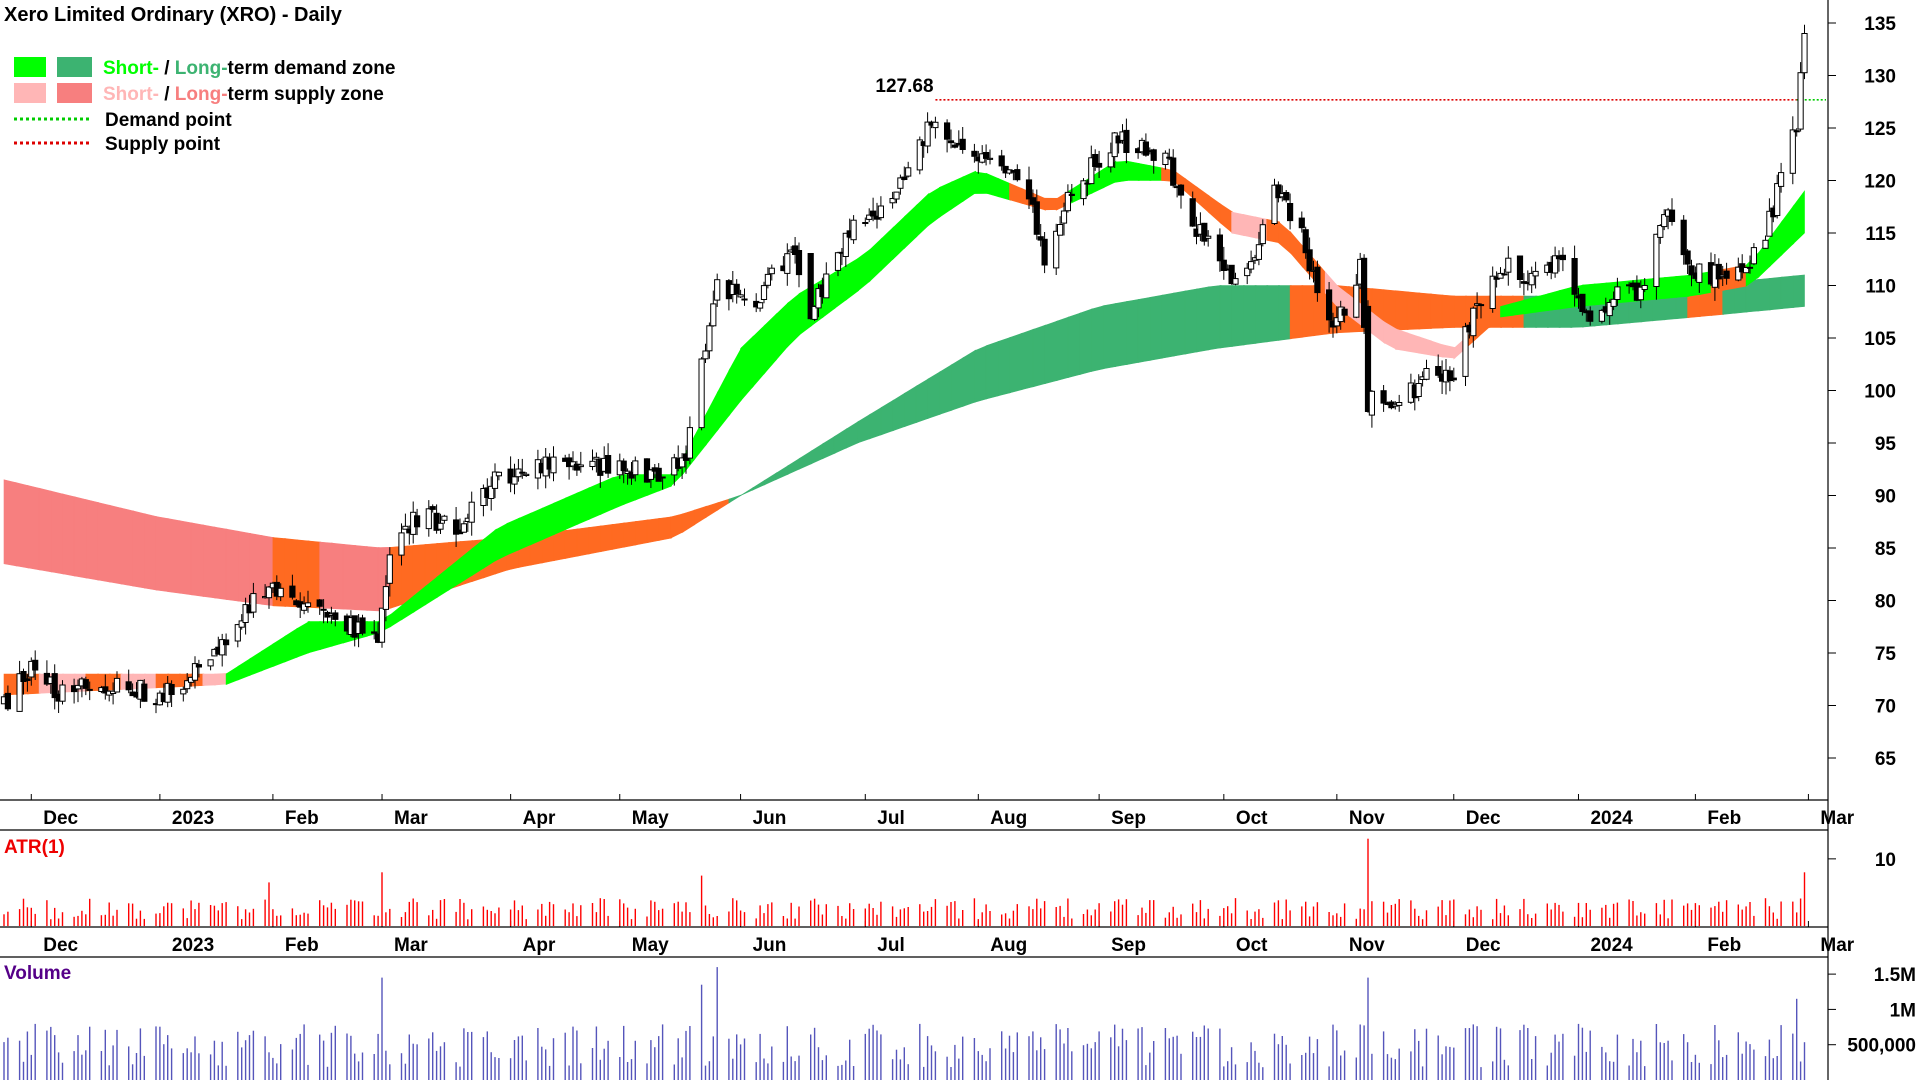  What do you see at coordinates (1128, 945) in the screenshot?
I see `date-tick-label: Sep` at bounding box center [1128, 945].